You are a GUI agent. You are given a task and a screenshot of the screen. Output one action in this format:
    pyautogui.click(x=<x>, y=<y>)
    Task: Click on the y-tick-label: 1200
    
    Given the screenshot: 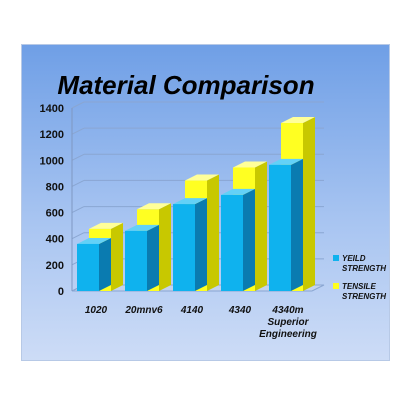 What is the action you would take?
    pyautogui.click(x=52, y=135)
    